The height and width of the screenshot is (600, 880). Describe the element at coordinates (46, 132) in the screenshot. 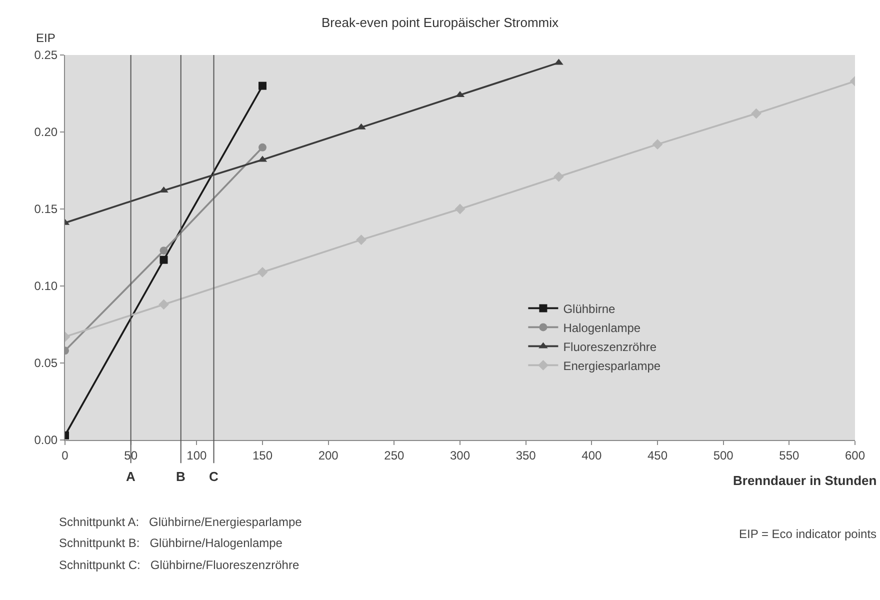

I see `y-tick-label: 0.20` at that location.